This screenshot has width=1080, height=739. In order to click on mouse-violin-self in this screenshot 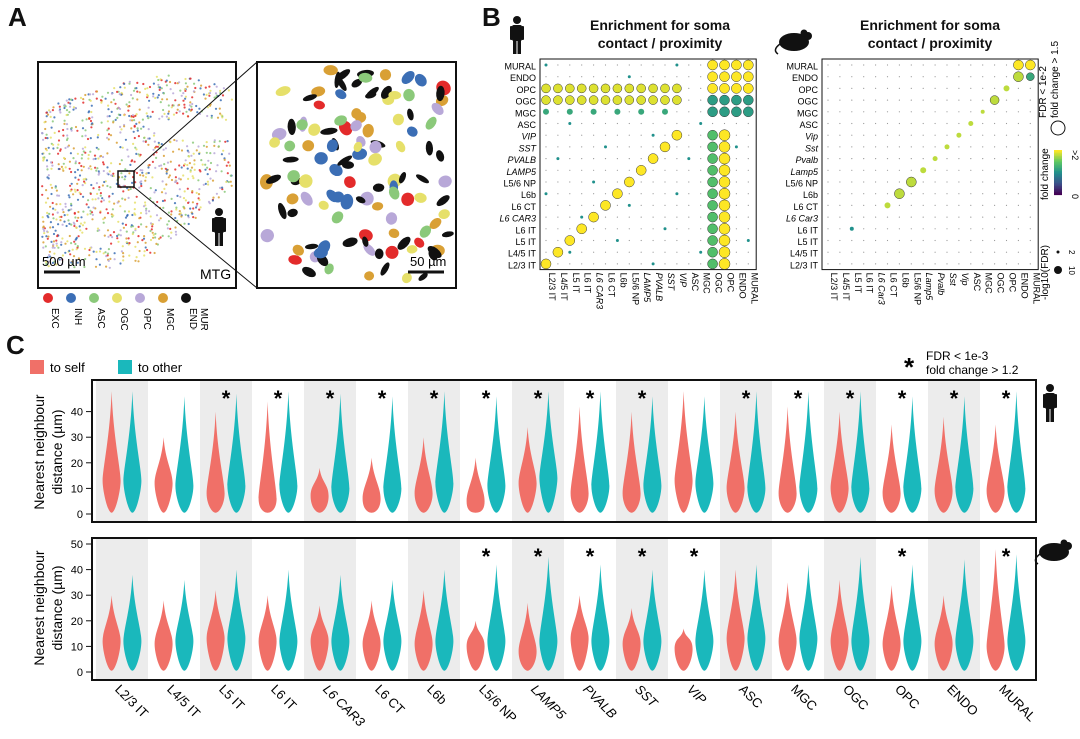, I will do `click(995, 610)`.